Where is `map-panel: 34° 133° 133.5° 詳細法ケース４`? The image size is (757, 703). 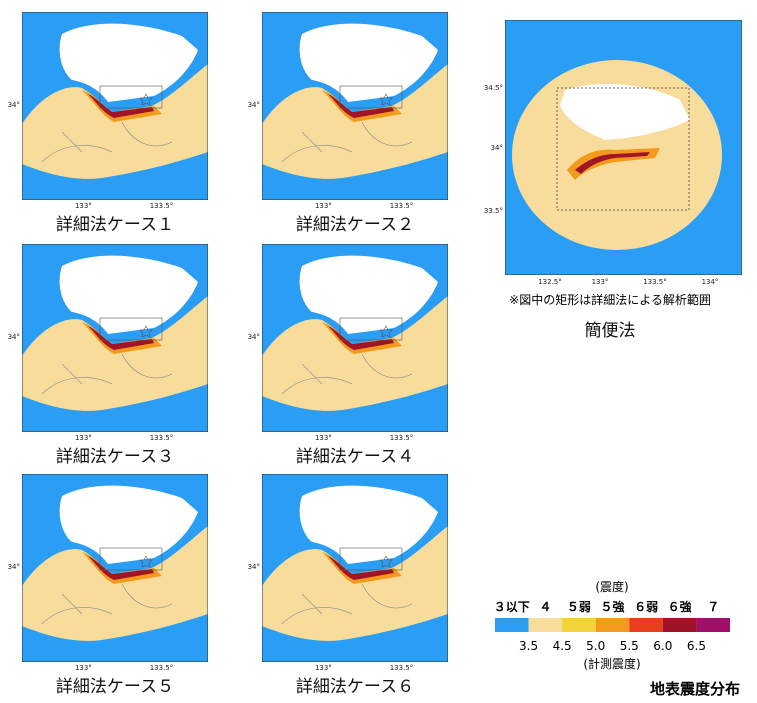
map-panel: 34° 133° 133.5° 詳細法ケース４ is located at coordinates (348, 355).